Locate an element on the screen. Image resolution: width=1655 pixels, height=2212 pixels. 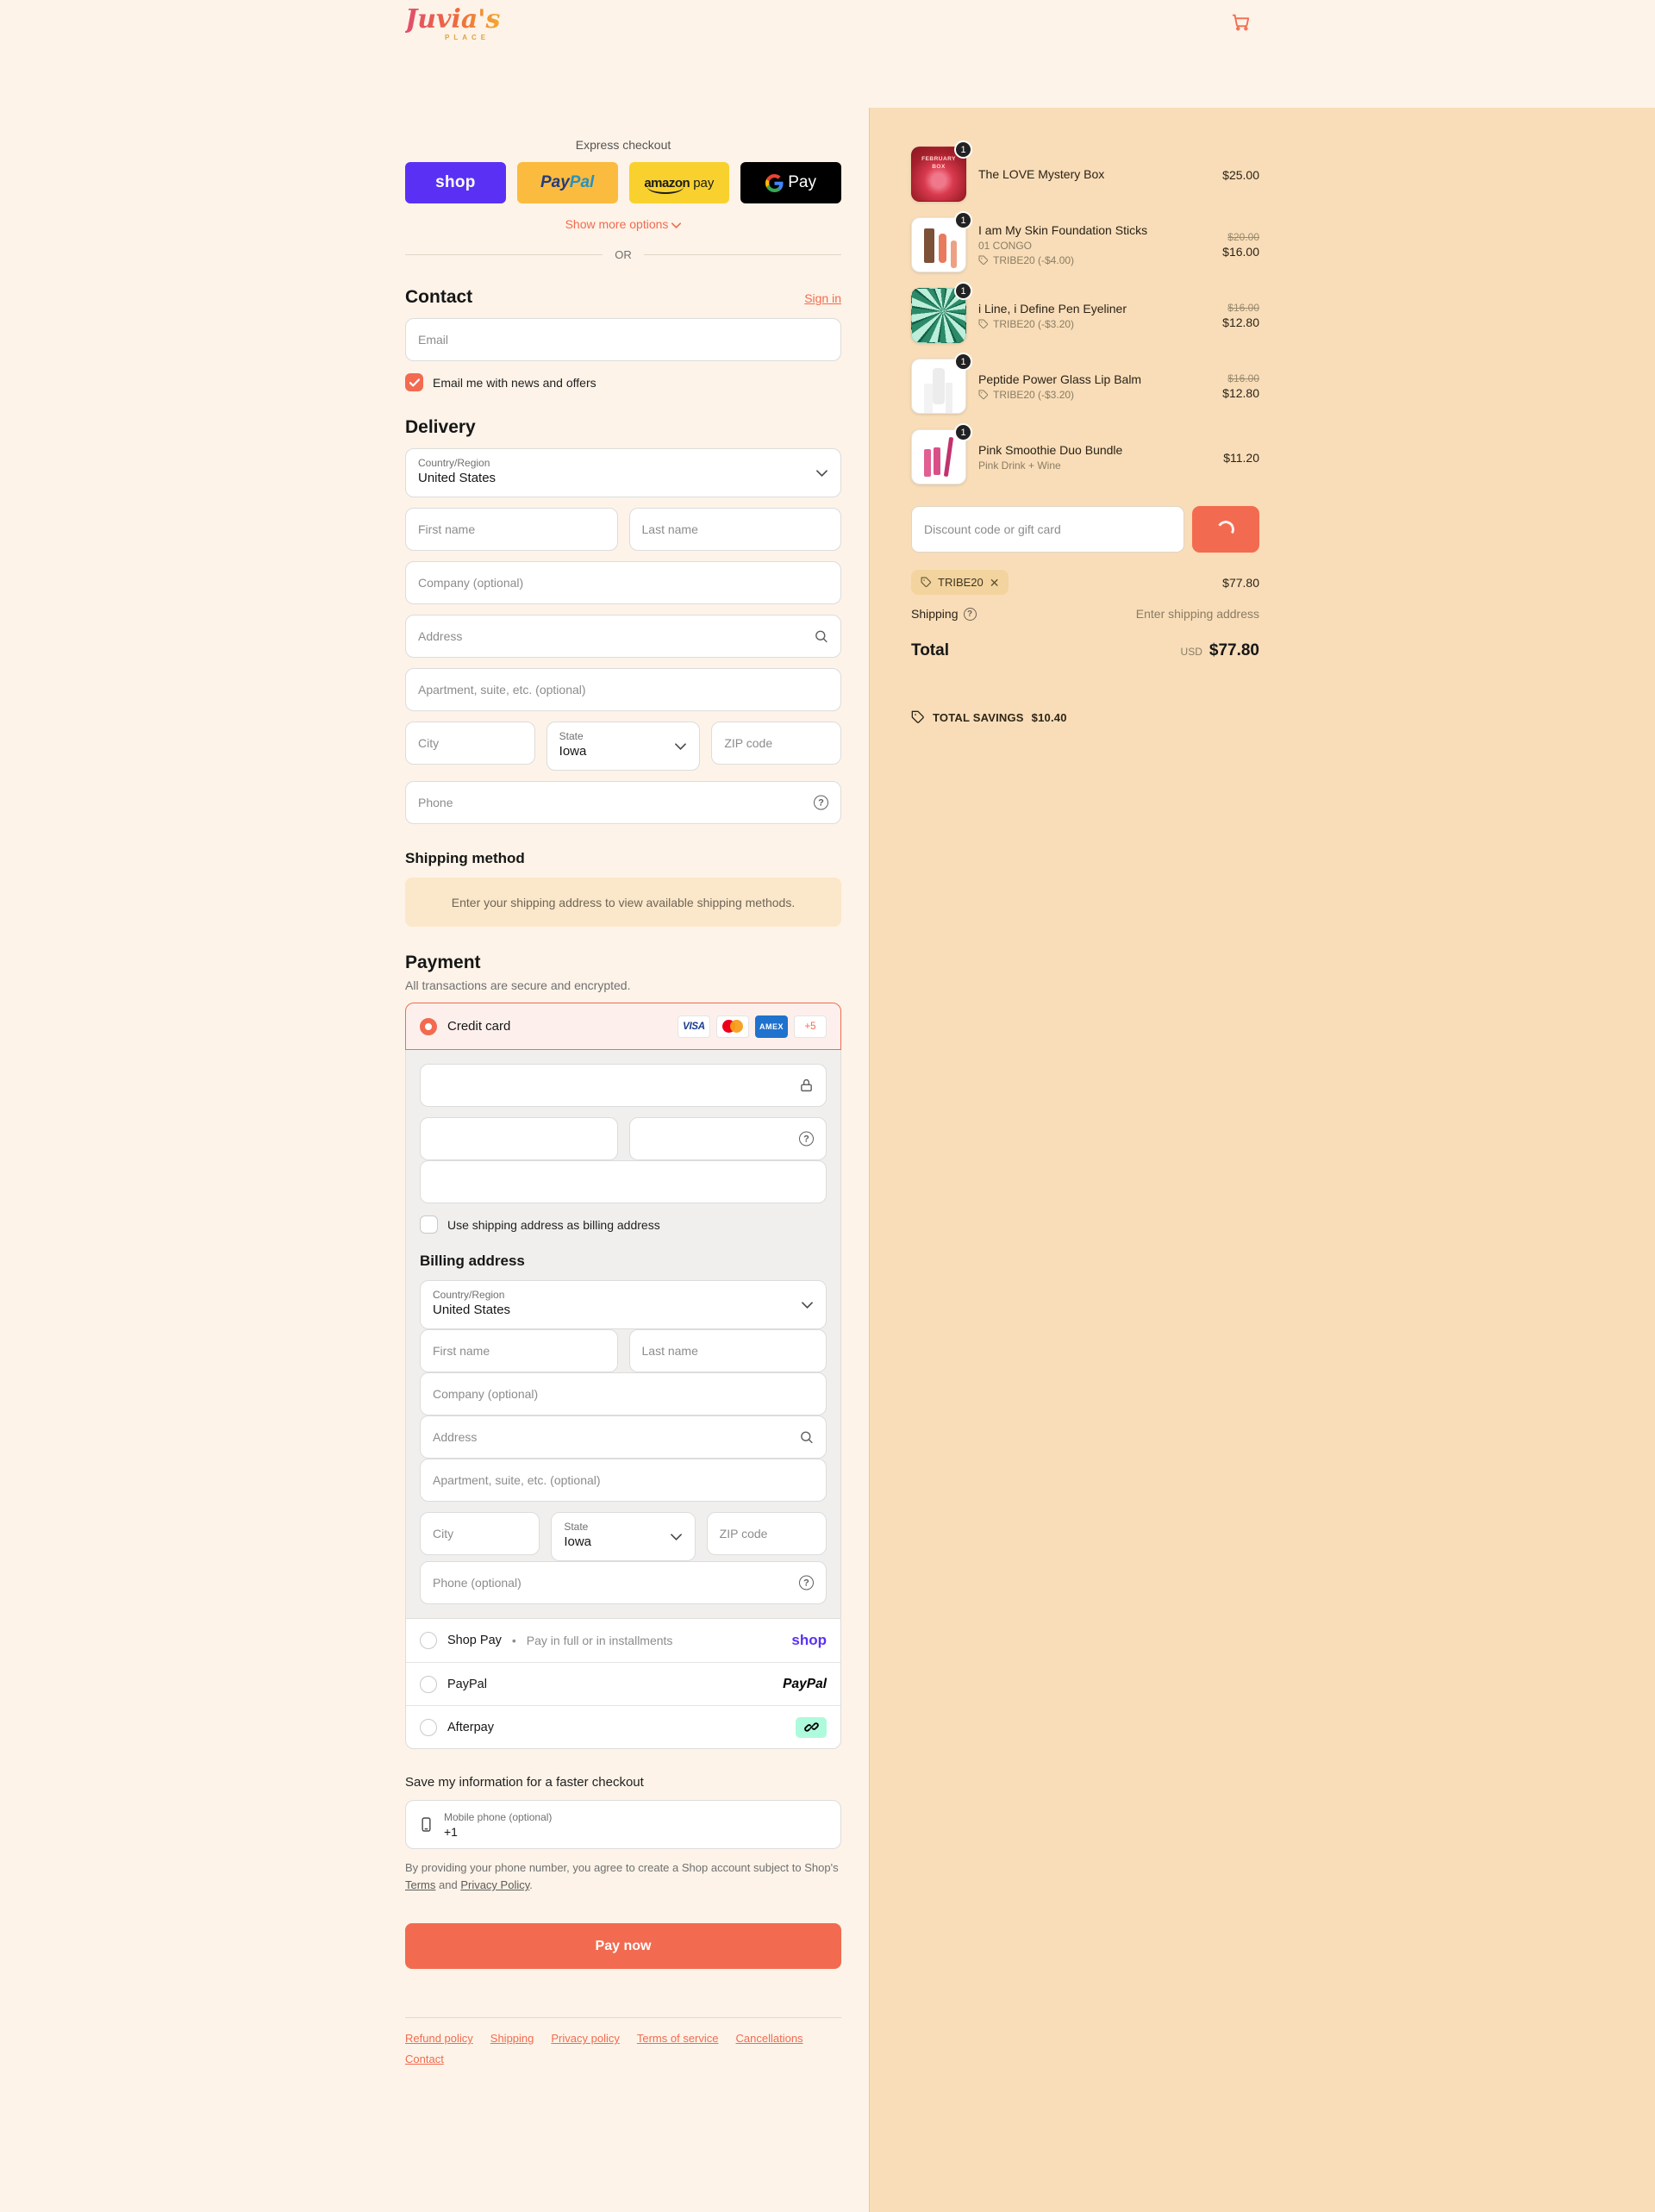
cancellations-link: Cancellations is located at coordinates (769, 2039).